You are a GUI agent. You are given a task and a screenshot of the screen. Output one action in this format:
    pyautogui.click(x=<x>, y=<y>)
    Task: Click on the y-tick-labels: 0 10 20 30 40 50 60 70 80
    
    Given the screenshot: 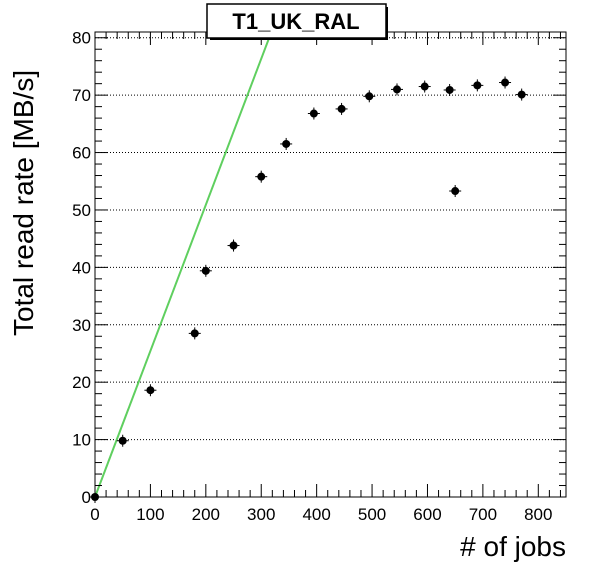 What is the action you would take?
    pyautogui.click(x=81, y=268)
    